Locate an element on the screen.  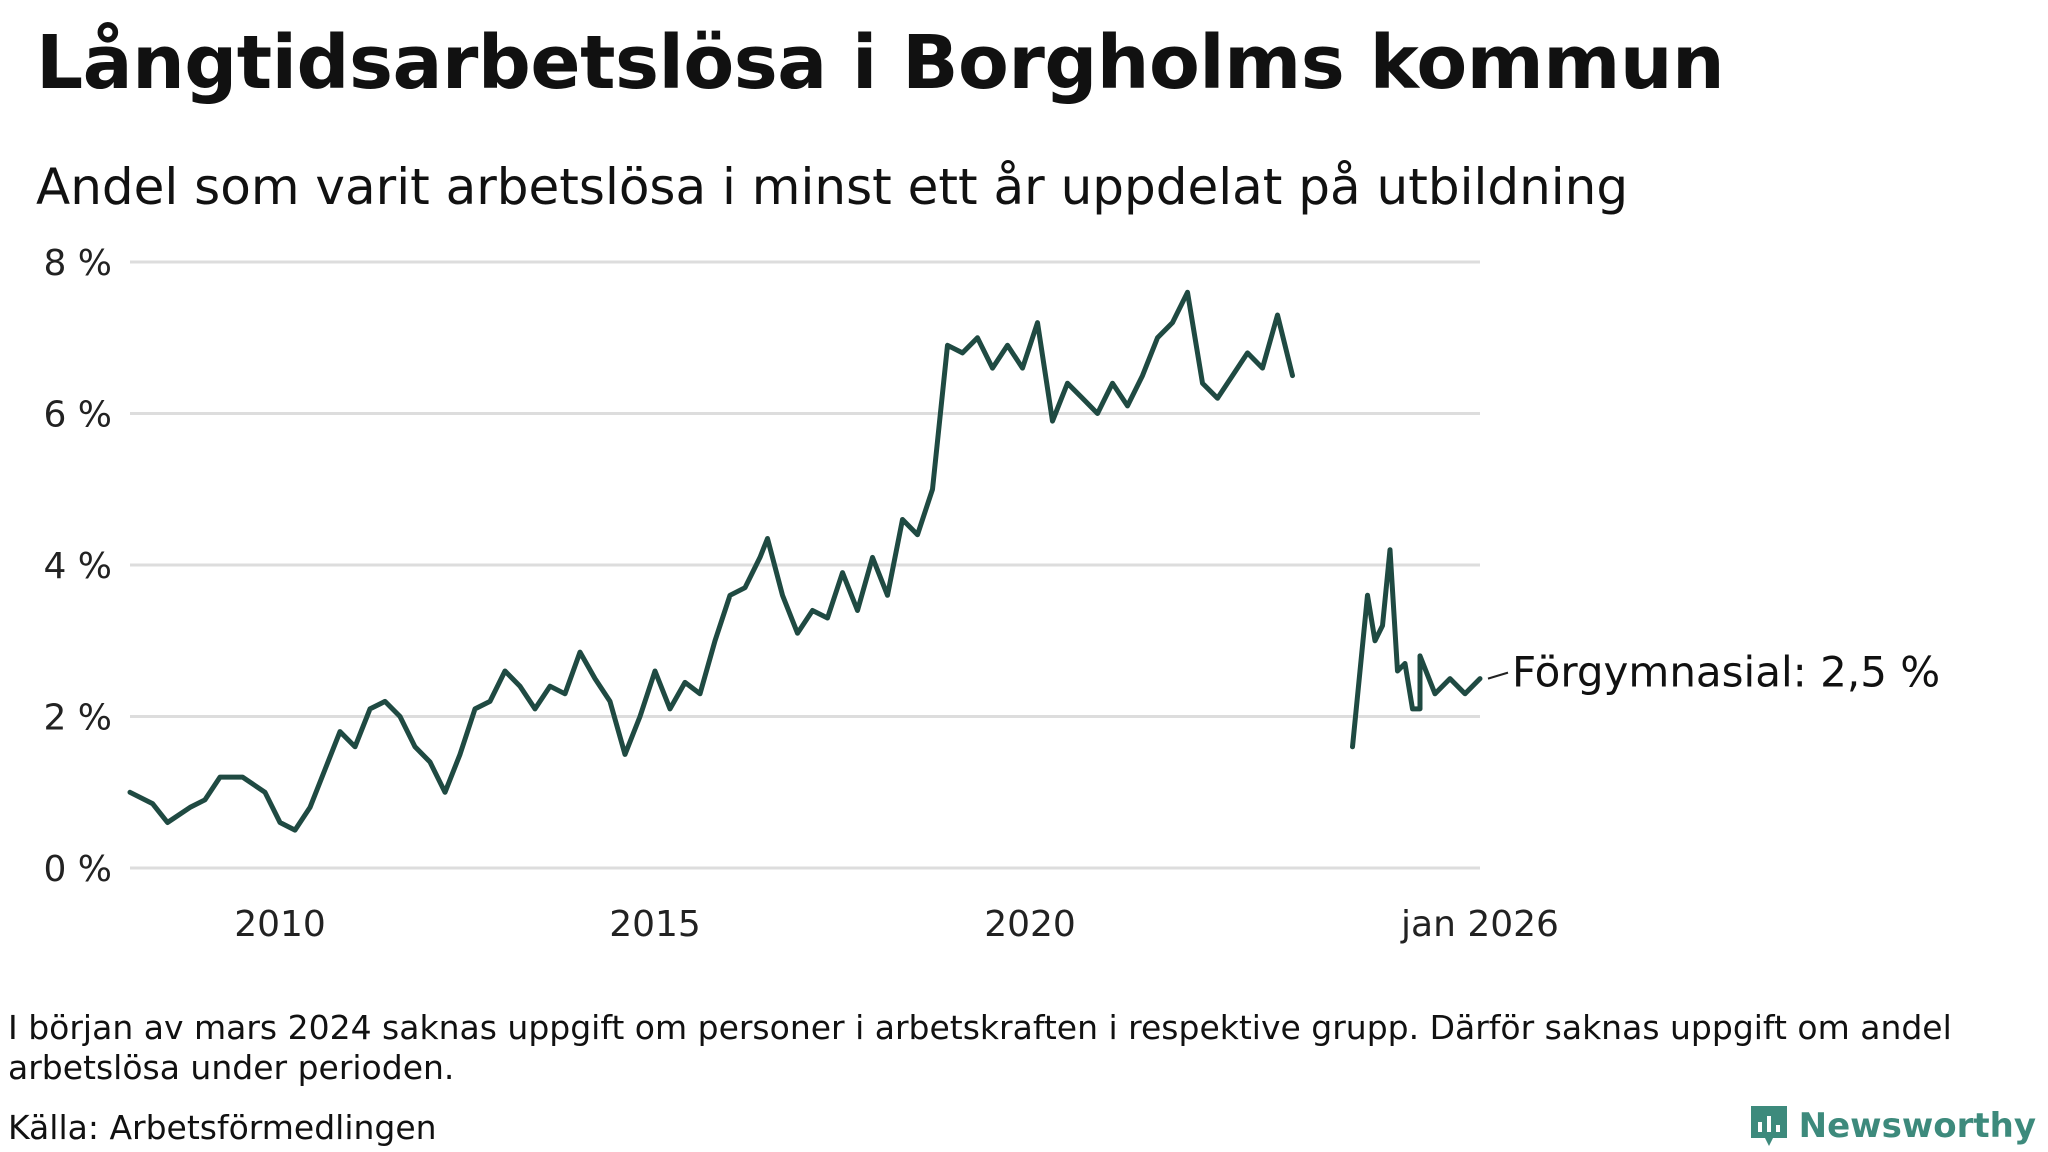
x-tick-label: 2020 is located at coordinates (1030, 924).